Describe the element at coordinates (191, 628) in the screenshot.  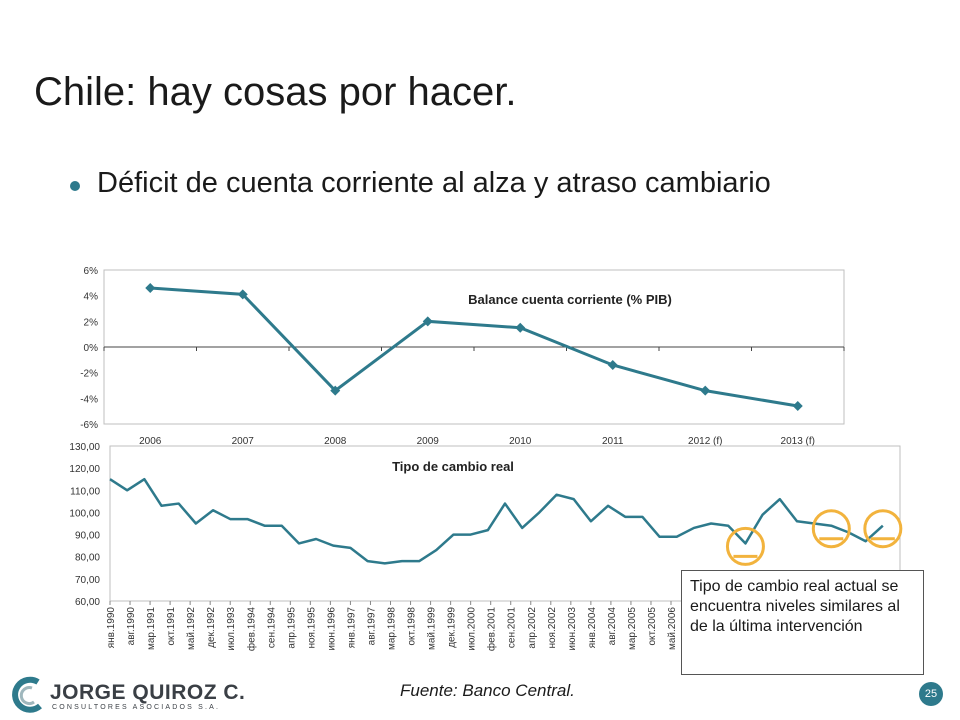
I see `x-tick-label: май.1992` at that location.